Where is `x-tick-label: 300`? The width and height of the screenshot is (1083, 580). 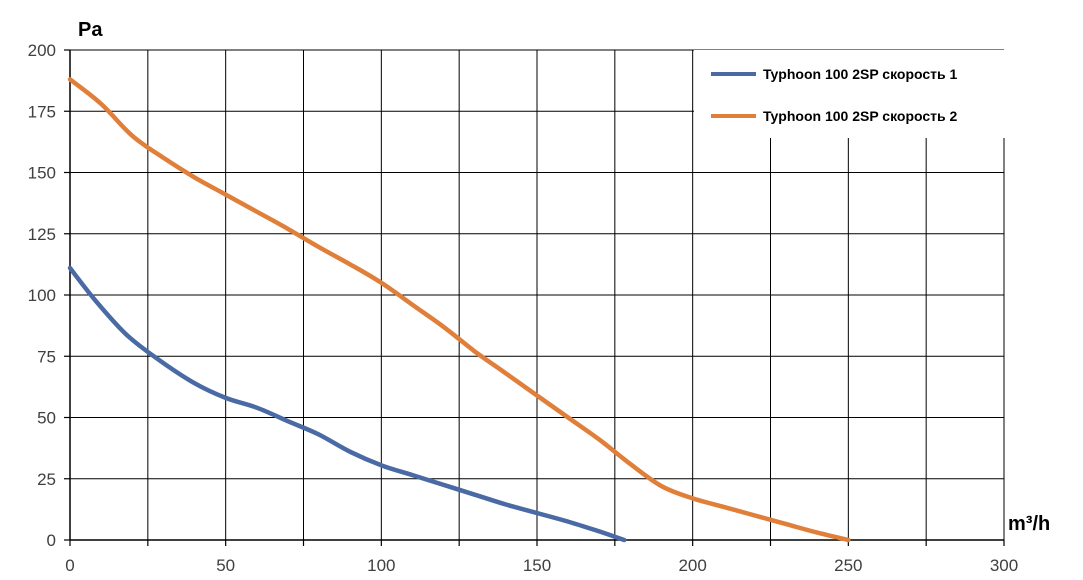 x-tick-label: 300 is located at coordinates (1004, 565).